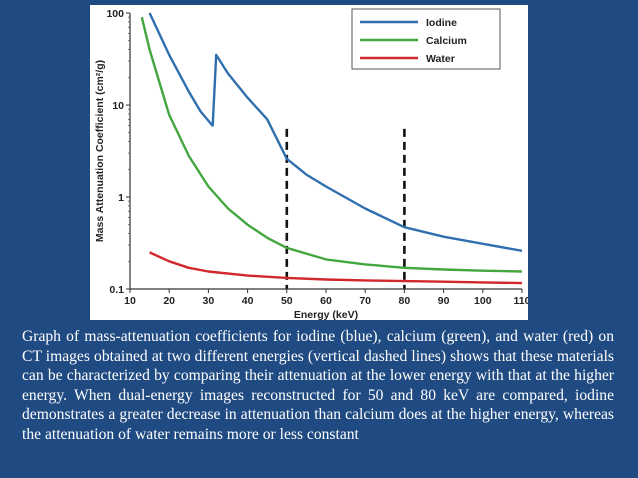  Describe the element at coordinates (440, 59) in the screenshot. I see `legend-label: Water` at that location.